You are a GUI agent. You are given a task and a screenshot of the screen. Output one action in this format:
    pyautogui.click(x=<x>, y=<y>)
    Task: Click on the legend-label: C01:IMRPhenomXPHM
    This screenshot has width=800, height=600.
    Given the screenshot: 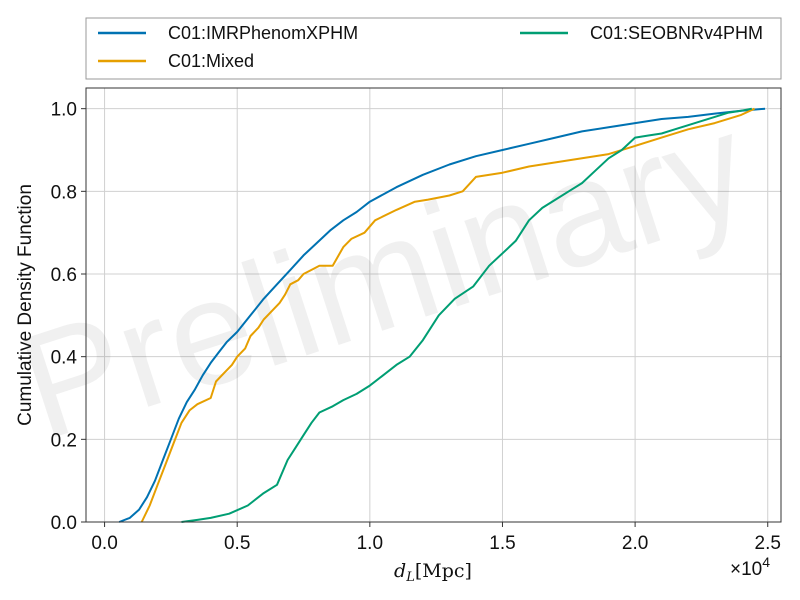 What is the action you would take?
    pyautogui.click(x=263, y=33)
    